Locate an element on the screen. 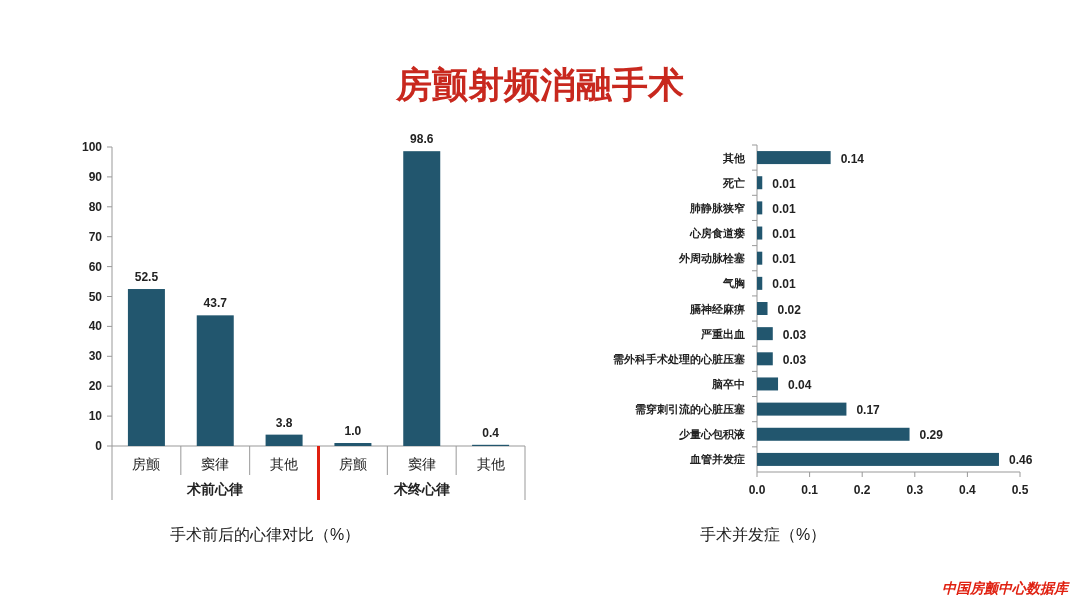 Image resolution: width=1080 pixels, height=605 pixels. x-axis-title: 手术并发症（%） is located at coordinates (763, 534).